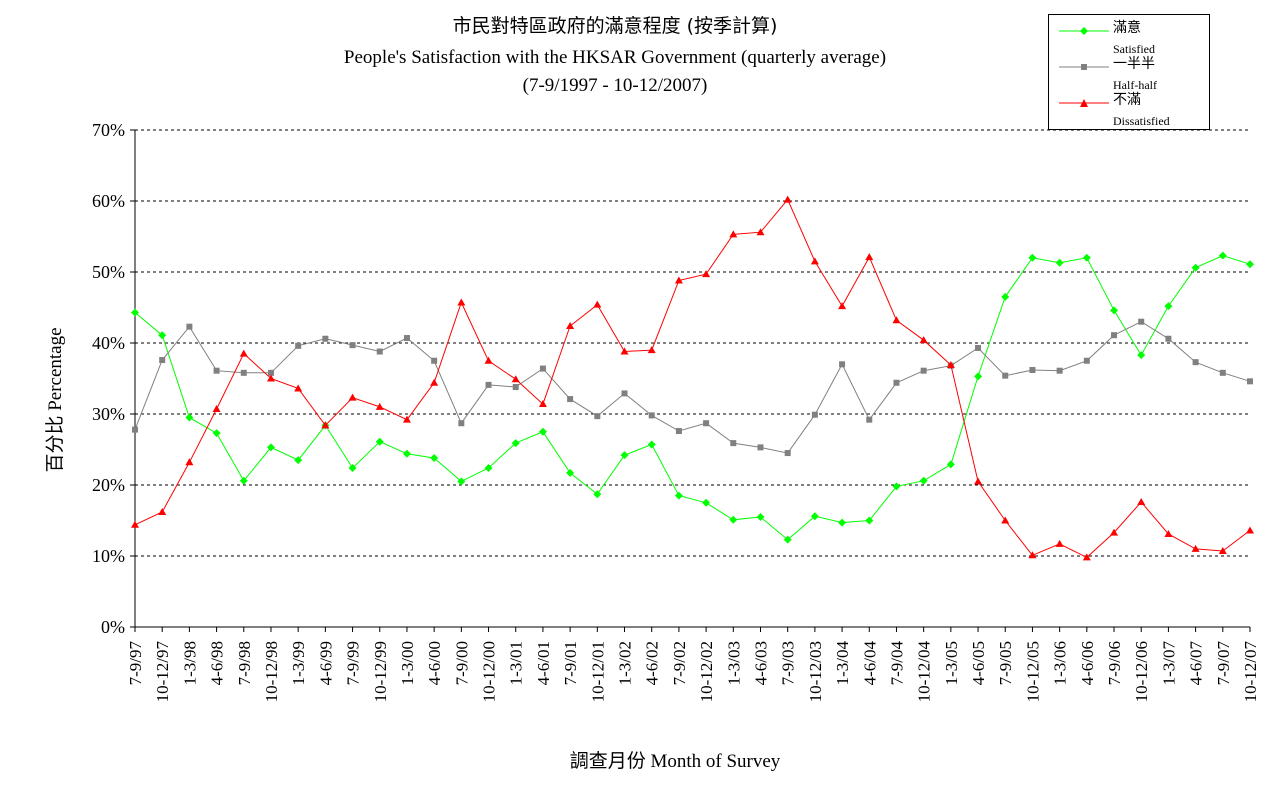 The height and width of the screenshot is (802, 1276). I want to click on x-tick-label: 1-3/05, so click(951, 663).